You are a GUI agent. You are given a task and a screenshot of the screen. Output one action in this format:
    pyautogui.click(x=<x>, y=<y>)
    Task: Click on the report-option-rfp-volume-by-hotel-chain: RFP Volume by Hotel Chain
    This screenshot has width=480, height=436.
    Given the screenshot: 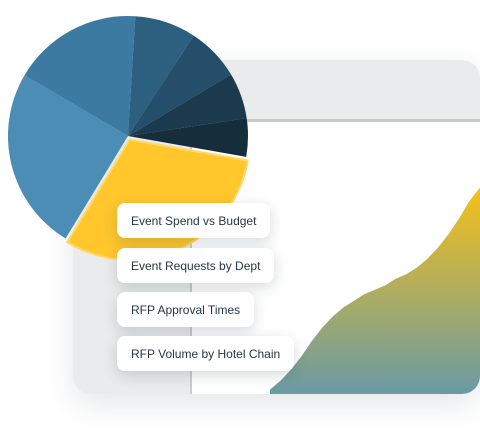 What is the action you would take?
    pyautogui.click(x=206, y=353)
    